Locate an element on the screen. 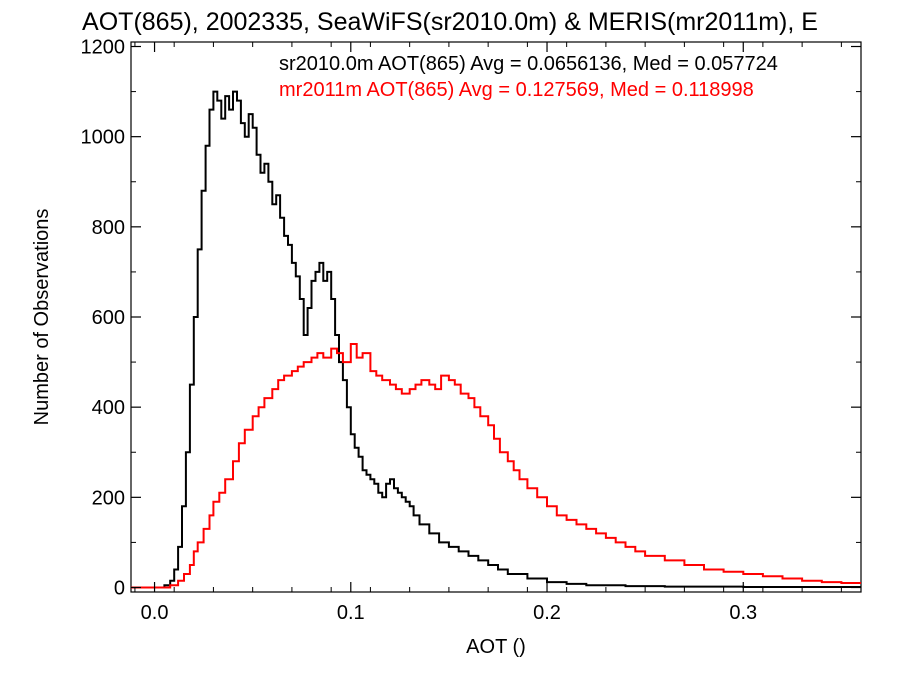 Image resolution: width=900 pixels, height=675 pixels. y-tick-label: 1200 is located at coordinates (103, 48).